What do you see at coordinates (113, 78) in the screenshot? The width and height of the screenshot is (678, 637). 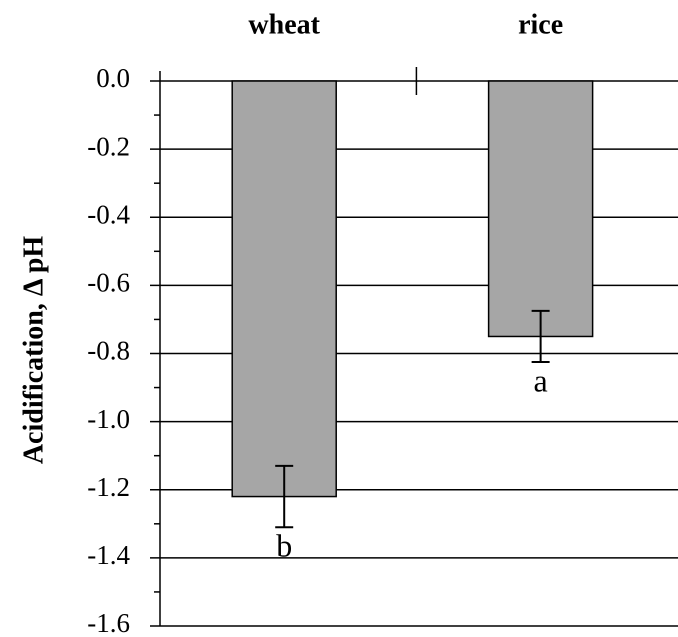 I see `y-tick-label: 0.0` at bounding box center [113, 78].